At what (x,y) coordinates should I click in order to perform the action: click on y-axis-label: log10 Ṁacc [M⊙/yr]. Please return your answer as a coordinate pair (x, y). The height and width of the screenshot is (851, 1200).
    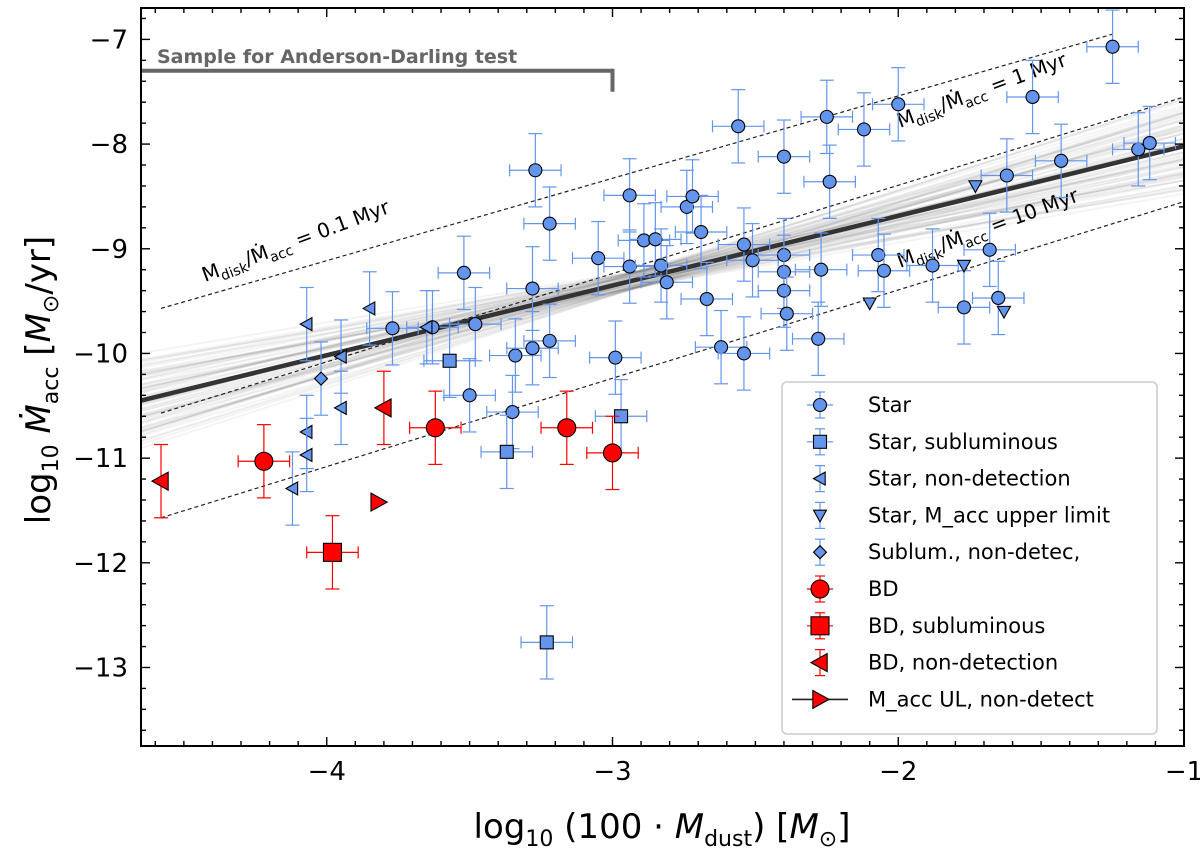
    Looking at the image, I should click on (41, 380).